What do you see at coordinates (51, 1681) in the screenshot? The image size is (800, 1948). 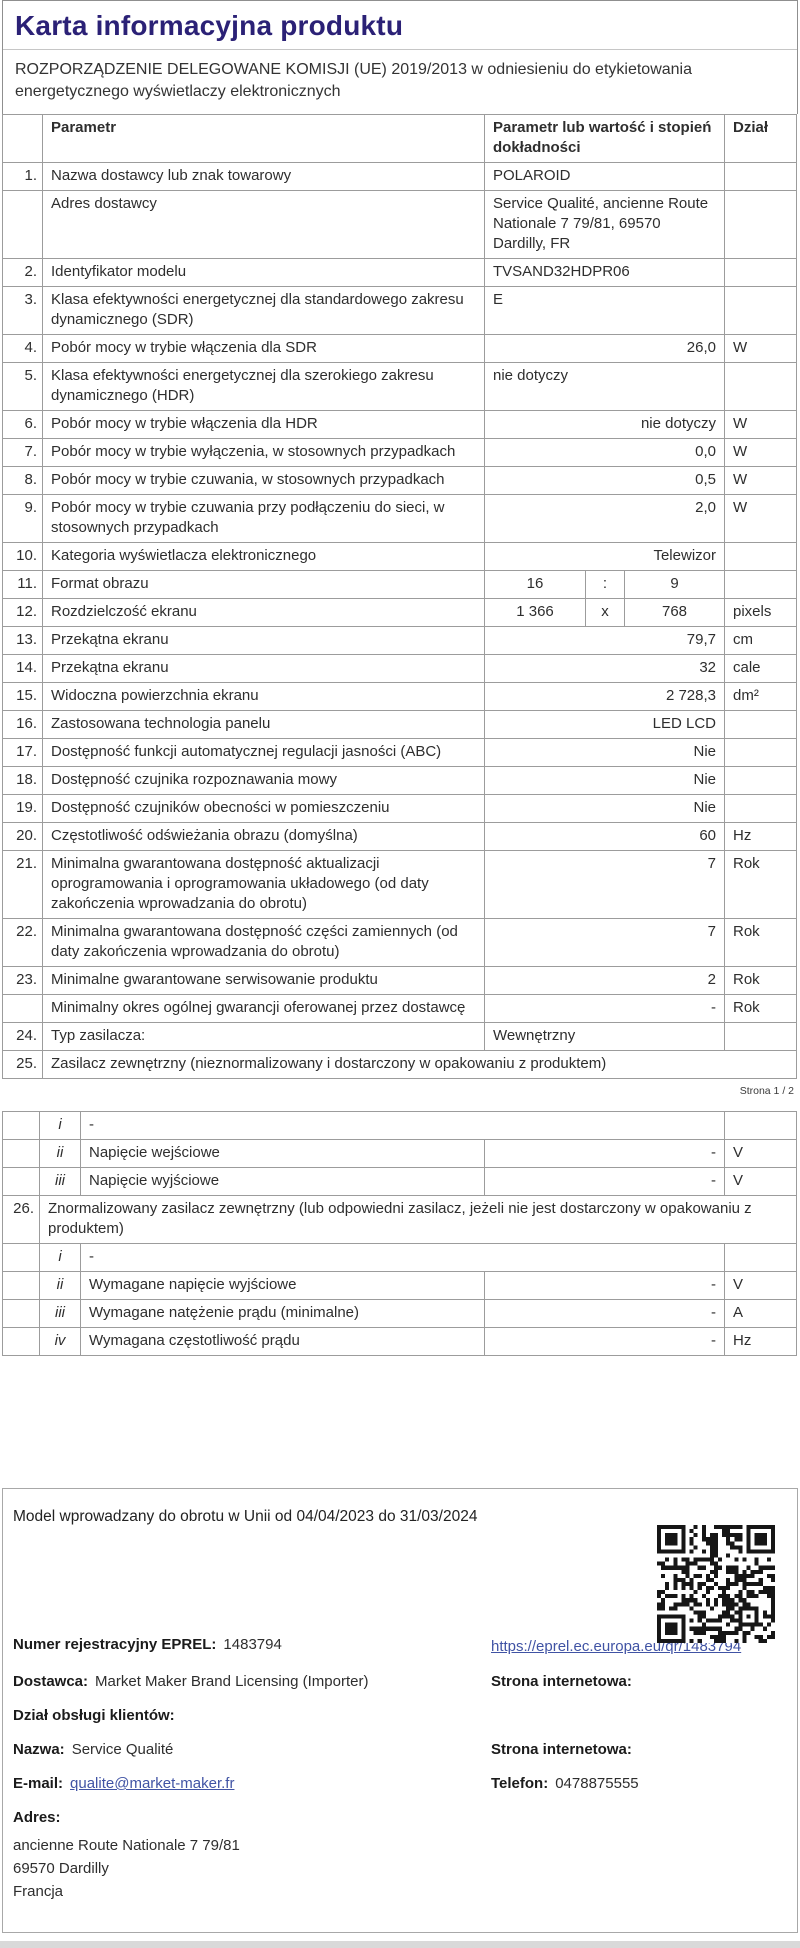 I see `supplier-label: Dostawca:` at bounding box center [51, 1681].